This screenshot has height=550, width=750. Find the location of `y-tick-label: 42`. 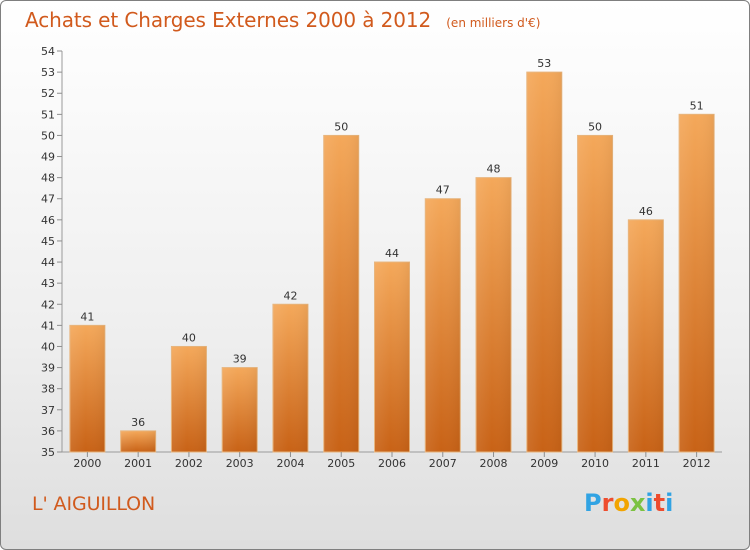

y-tick-label: 42 is located at coordinates (48, 304).